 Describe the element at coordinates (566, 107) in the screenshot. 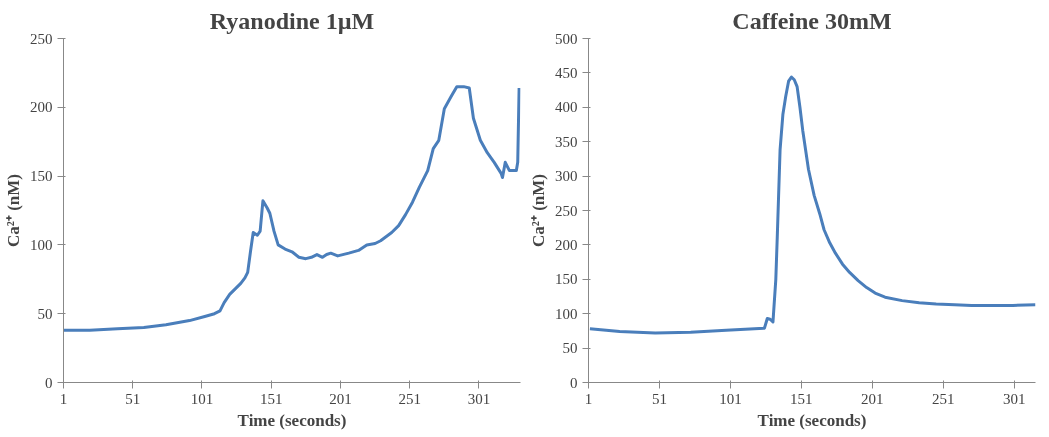

I see `y-tick-label: 400` at that location.